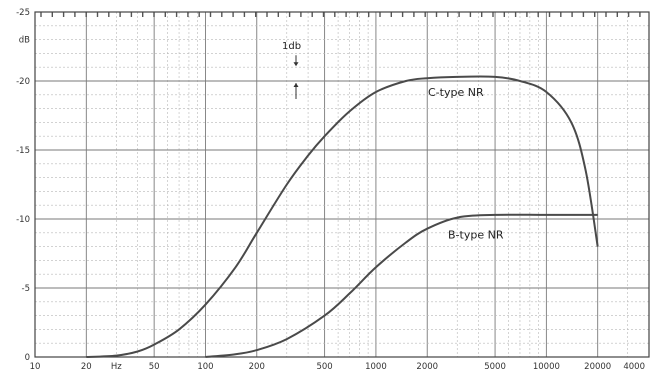  What do you see at coordinates (23, 82) in the screenshot?
I see `y-tick-label: -20` at bounding box center [23, 82].